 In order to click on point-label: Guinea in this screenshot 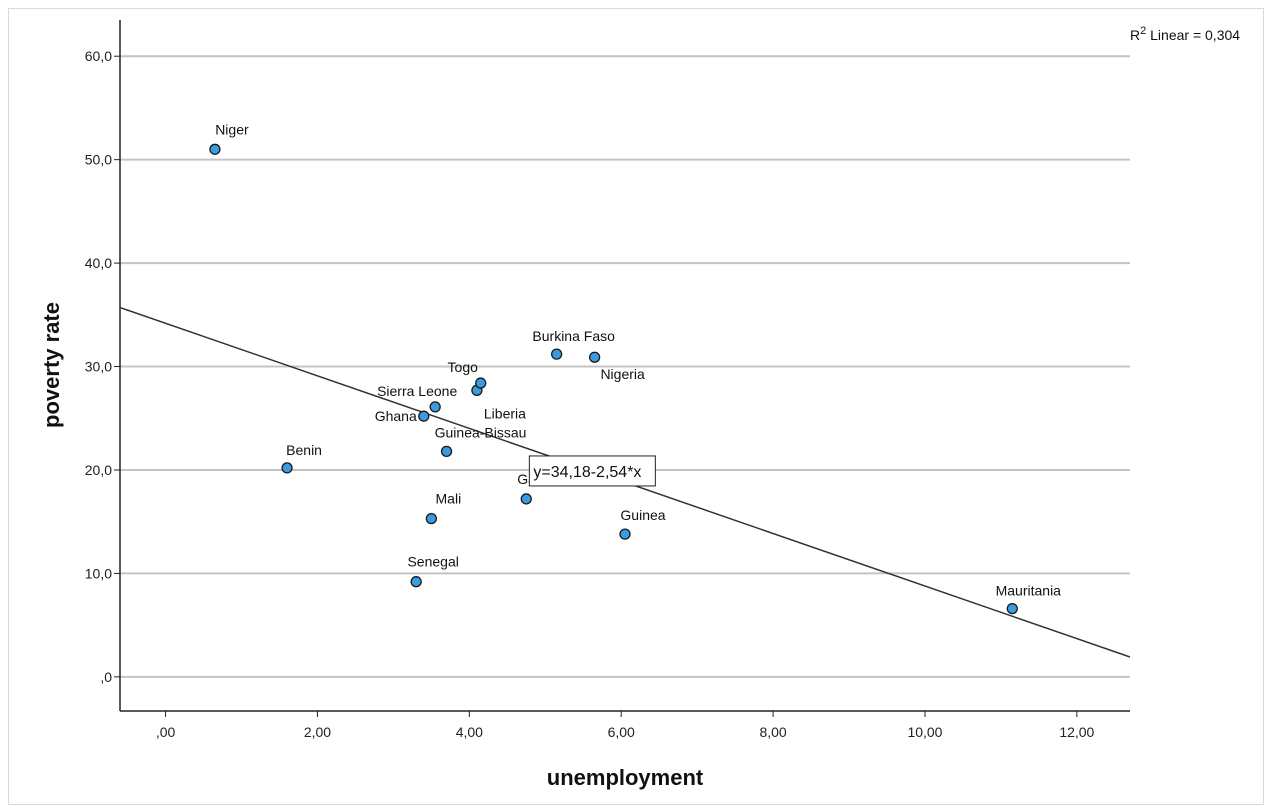, I will do `click(642, 515)`.